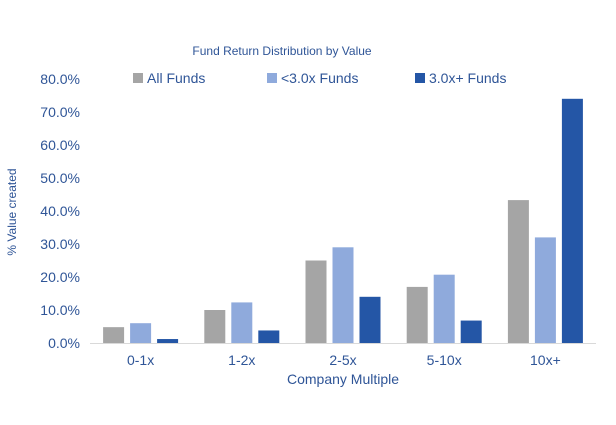 This screenshot has width=616, height=425. What do you see at coordinates (241, 360) in the screenshot?
I see `x-tick-label: 1-2x` at bounding box center [241, 360].